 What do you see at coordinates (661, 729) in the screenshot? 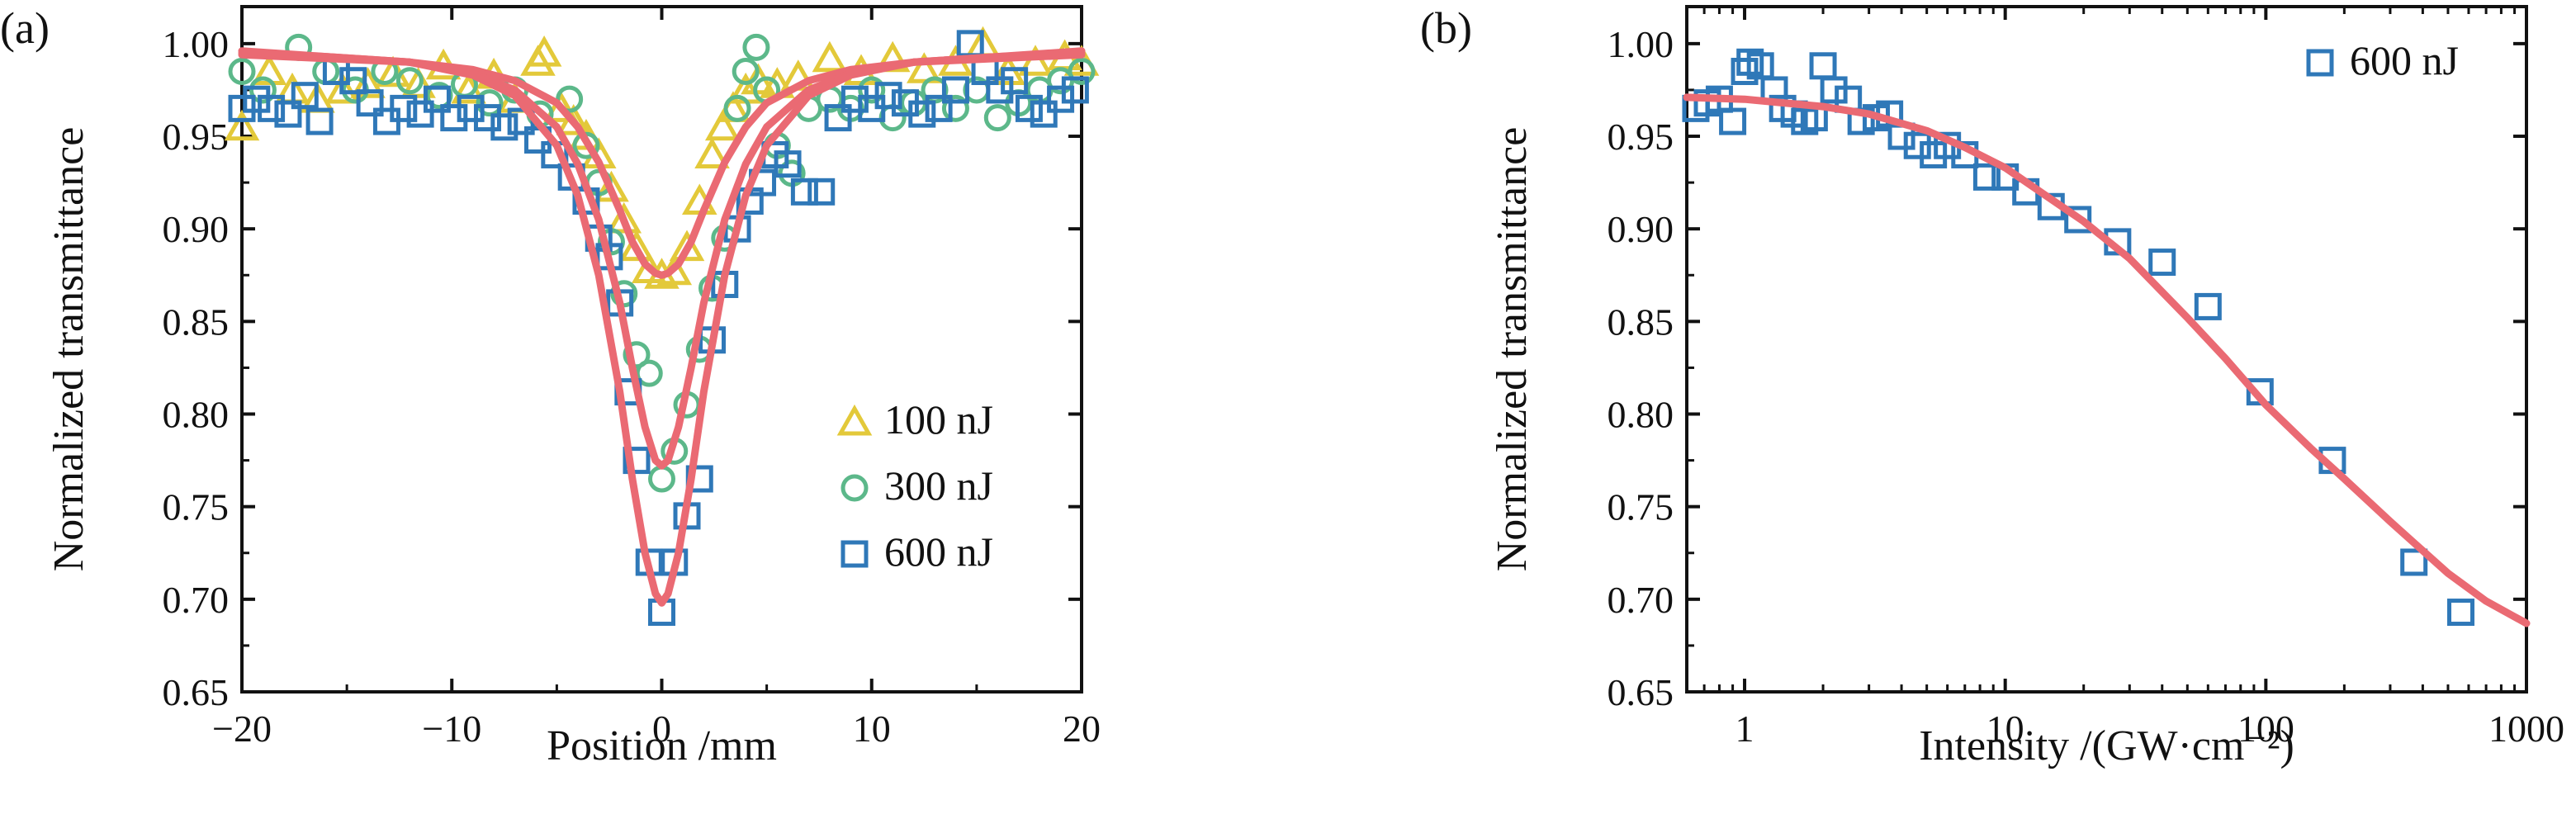
I see `x-tick-label: 0` at bounding box center [661, 729].